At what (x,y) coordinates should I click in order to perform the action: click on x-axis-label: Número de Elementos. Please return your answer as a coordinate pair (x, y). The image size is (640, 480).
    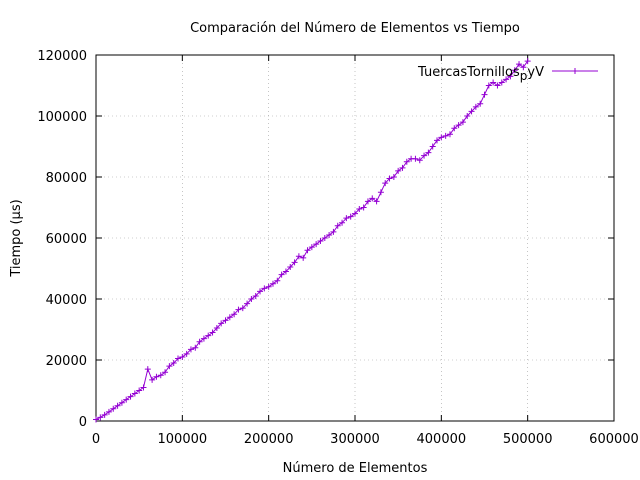
    Looking at the image, I should click on (355, 468).